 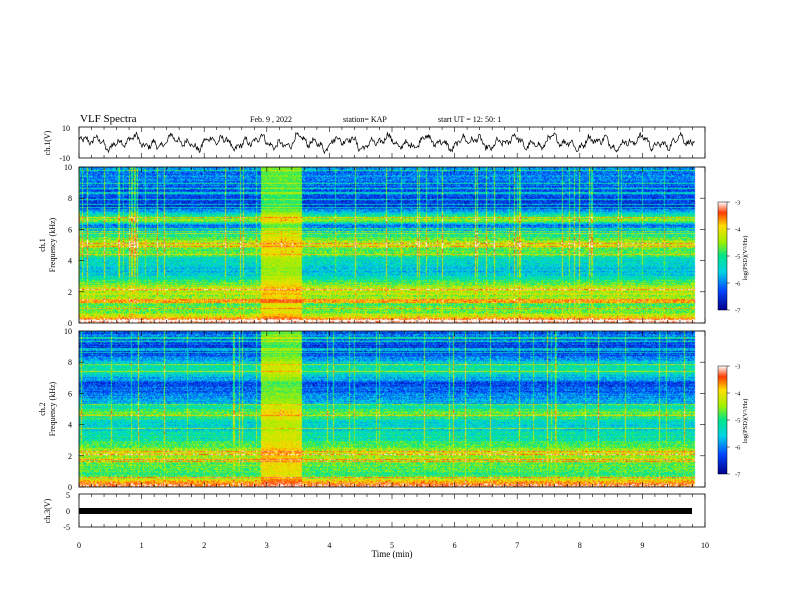 I want to click on ch1-spec-ylabel-line1: ch.1, so click(x=42, y=245).